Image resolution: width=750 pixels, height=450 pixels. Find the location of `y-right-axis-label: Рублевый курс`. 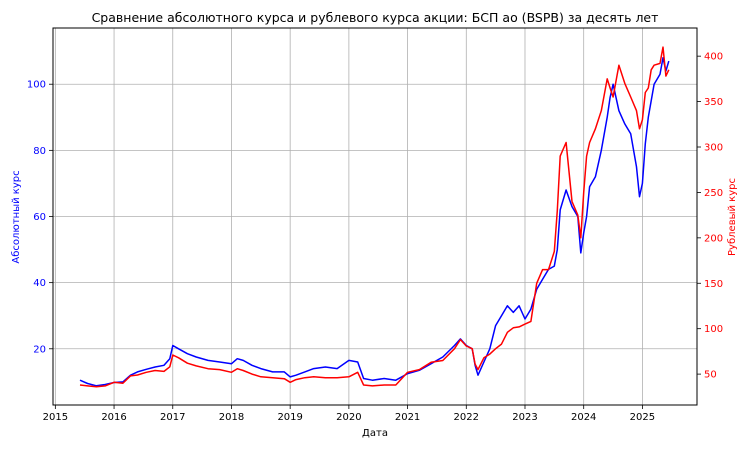

y-right-axis-label: Рублевый курс is located at coordinates (732, 217).